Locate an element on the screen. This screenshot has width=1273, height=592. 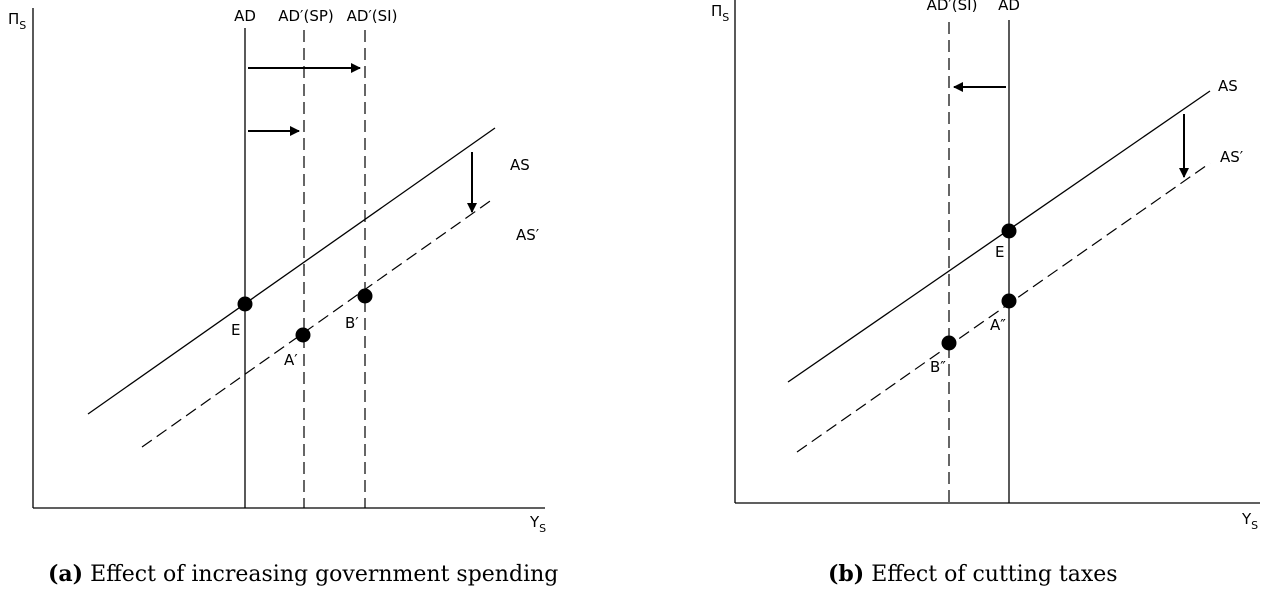
panel-b-ad-label: AD is located at coordinates (1009, 7).